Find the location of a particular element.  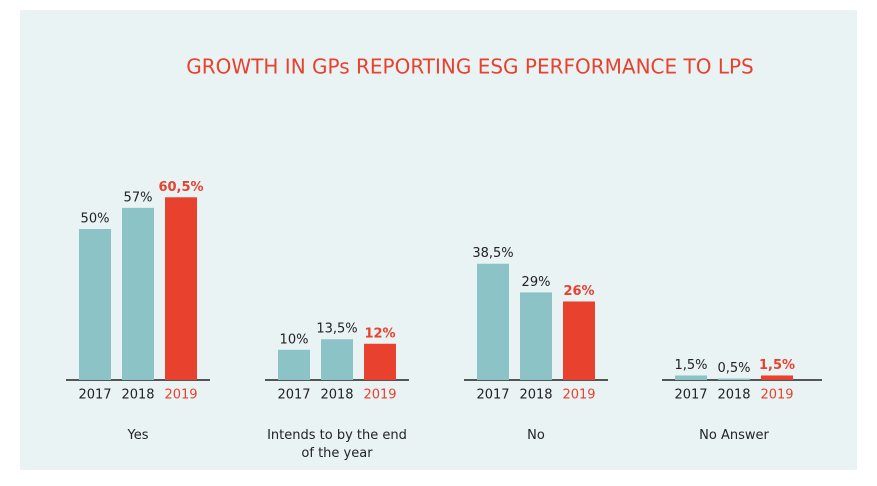

value-label: 60,5% is located at coordinates (180, 187).